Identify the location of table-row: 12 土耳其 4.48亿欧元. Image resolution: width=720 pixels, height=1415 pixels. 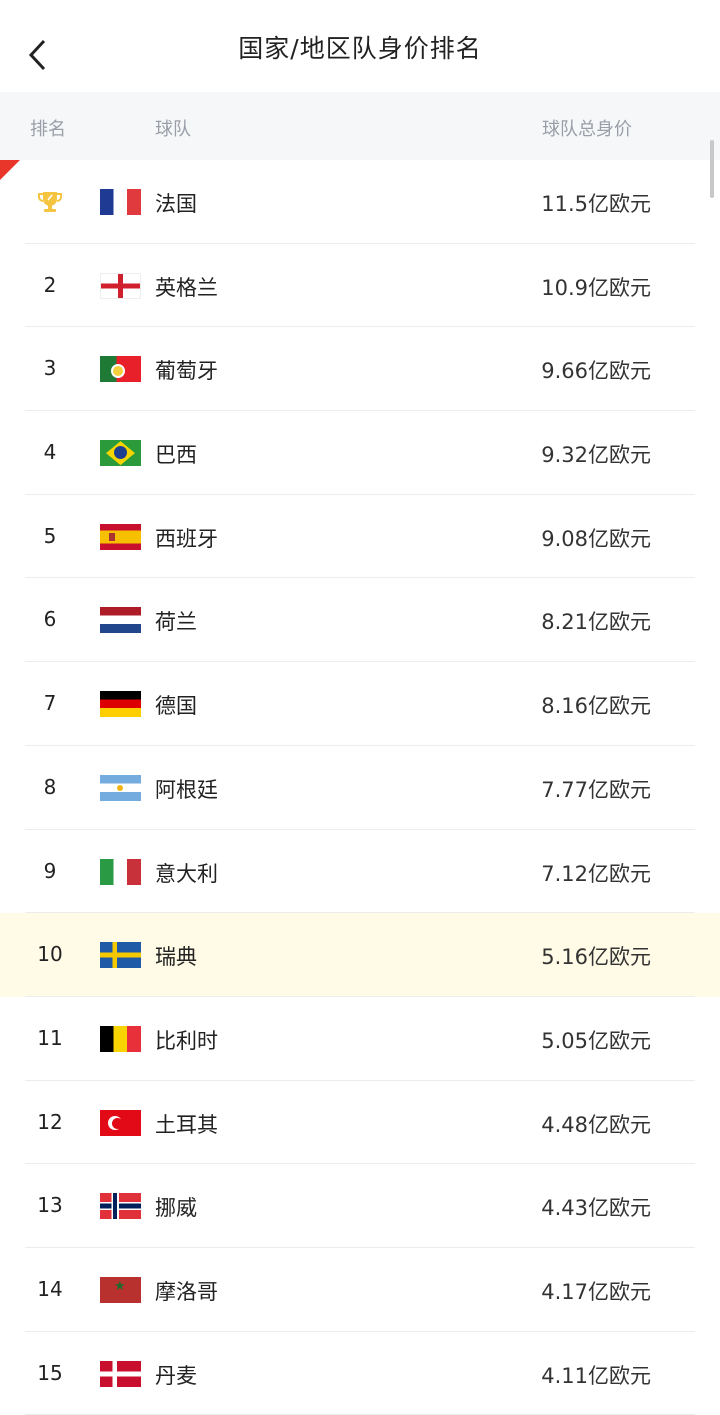
(360, 1123).